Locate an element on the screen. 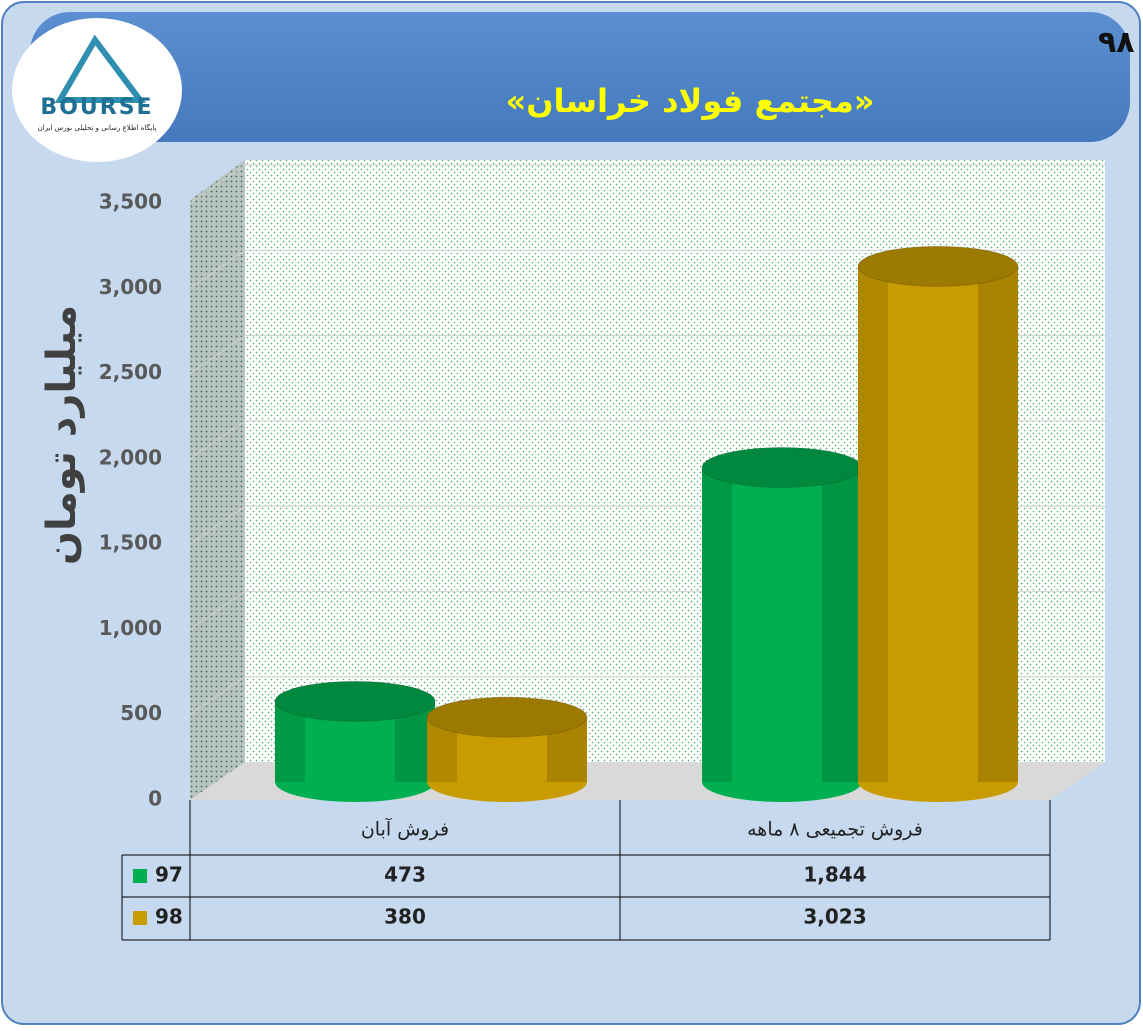 The image size is (1143, 1031). y-tick-label: 0 is located at coordinates (155, 799).